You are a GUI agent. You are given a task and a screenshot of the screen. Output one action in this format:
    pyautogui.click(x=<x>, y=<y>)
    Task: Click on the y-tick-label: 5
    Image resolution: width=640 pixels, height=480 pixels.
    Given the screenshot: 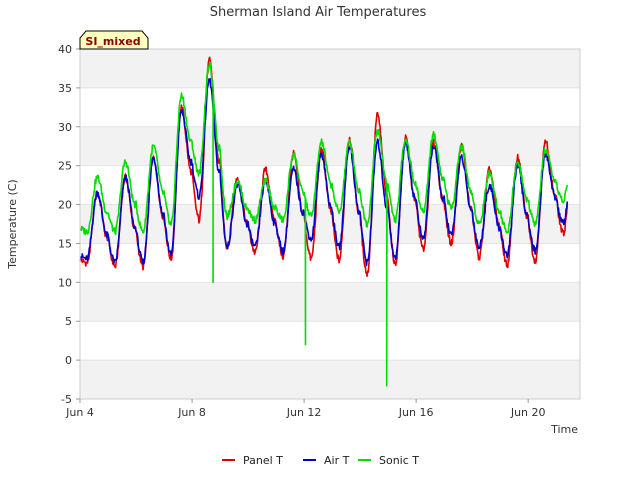 What is the action you would take?
    pyautogui.click(x=68, y=321)
    